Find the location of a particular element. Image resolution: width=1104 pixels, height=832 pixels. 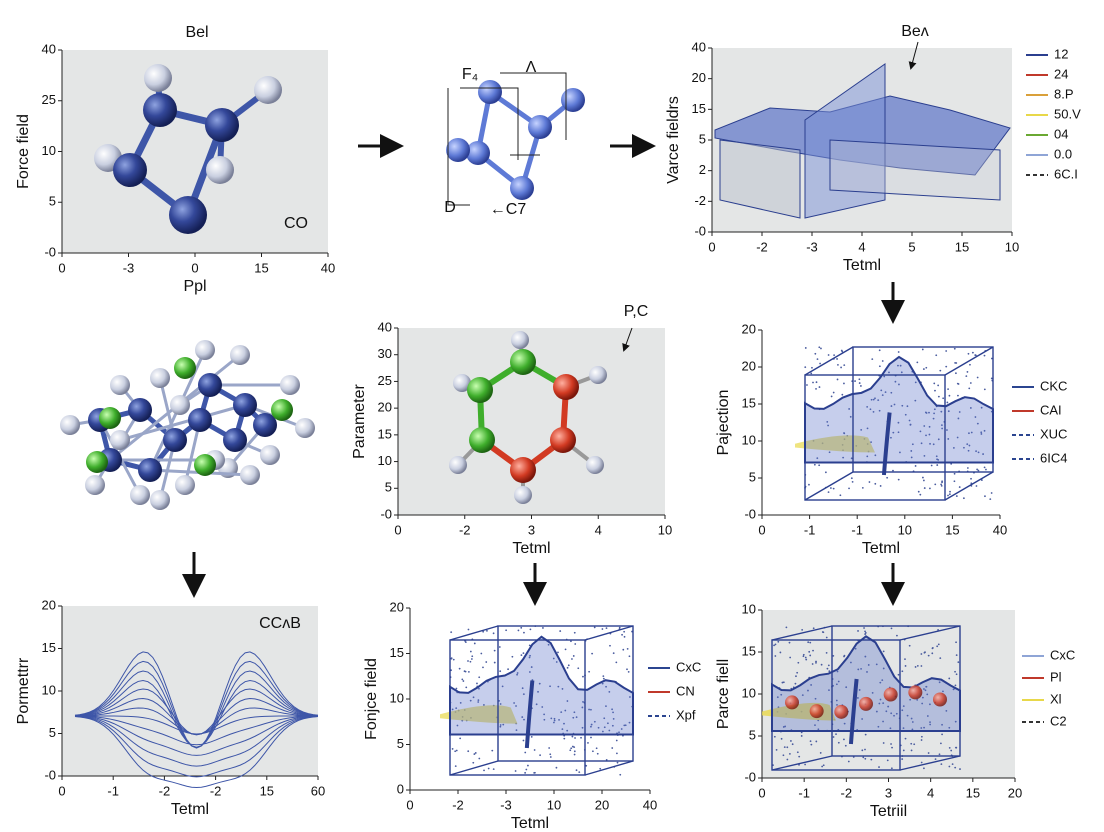

legend-label: CN is located at coordinates (685, 690).